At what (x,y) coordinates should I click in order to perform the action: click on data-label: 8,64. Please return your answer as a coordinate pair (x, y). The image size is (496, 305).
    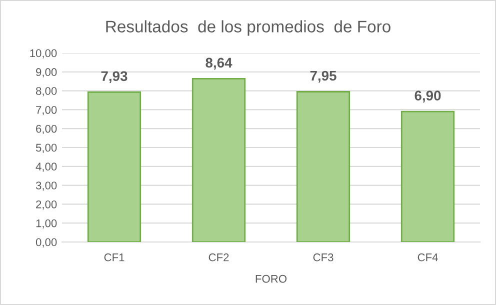
    Looking at the image, I should click on (219, 64).